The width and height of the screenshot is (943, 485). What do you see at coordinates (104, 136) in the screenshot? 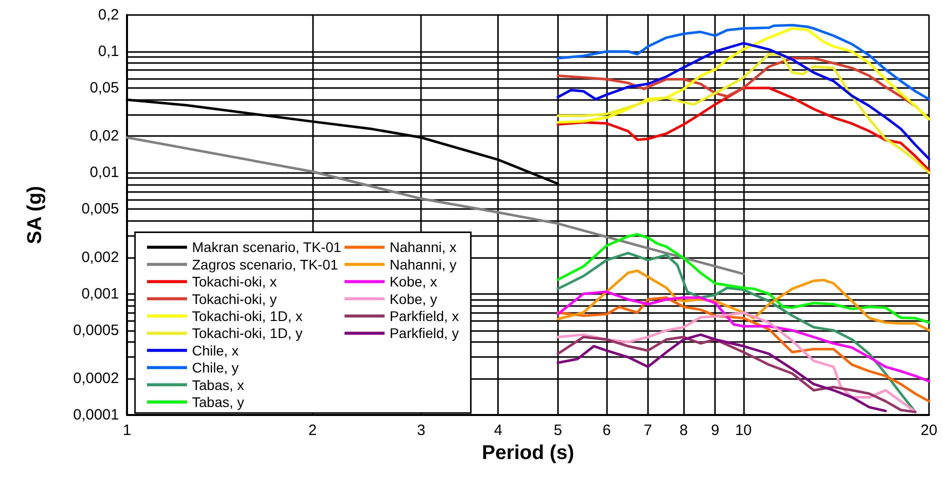
I see `y-tick-label: 0,02` at bounding box center [104, 136].